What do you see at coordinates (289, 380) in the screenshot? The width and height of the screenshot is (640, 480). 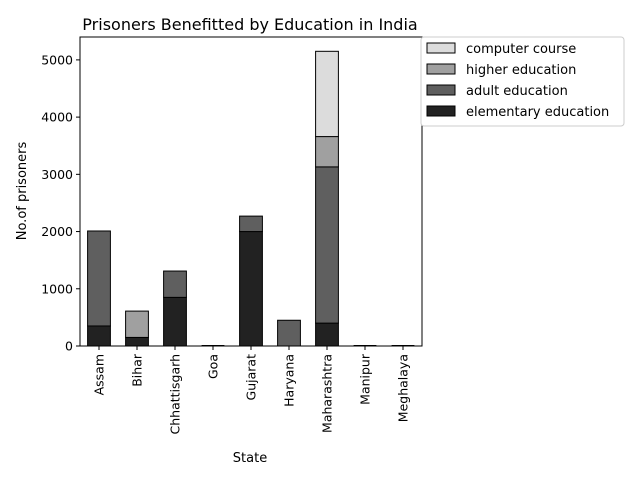 I see `x-tick-label: Haryana` at bounding box center [289, 380].